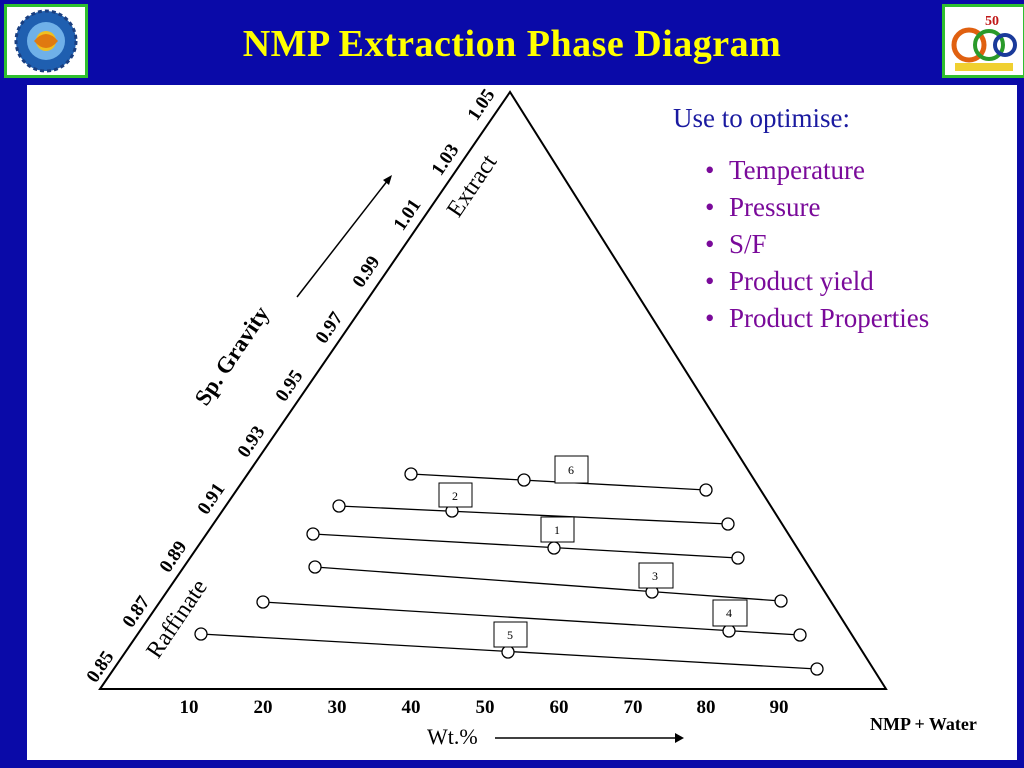  I want to click on sp-gravity-arrow, so click(344, 236).